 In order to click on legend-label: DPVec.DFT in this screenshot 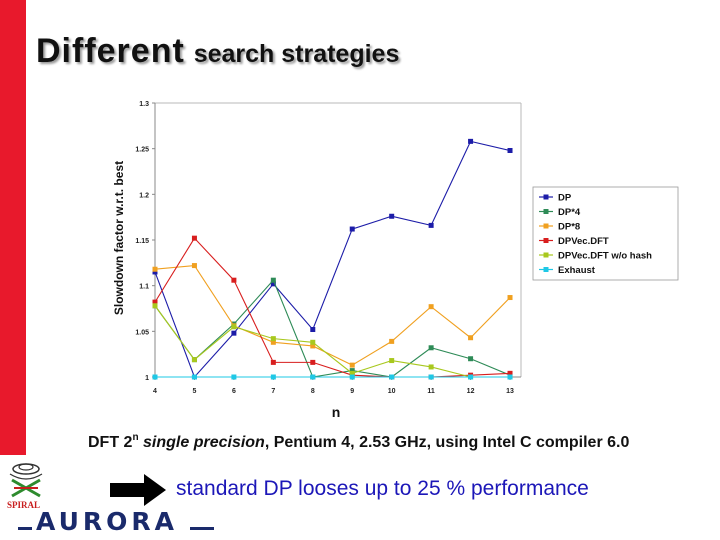, I will do `click(583, 241)`.